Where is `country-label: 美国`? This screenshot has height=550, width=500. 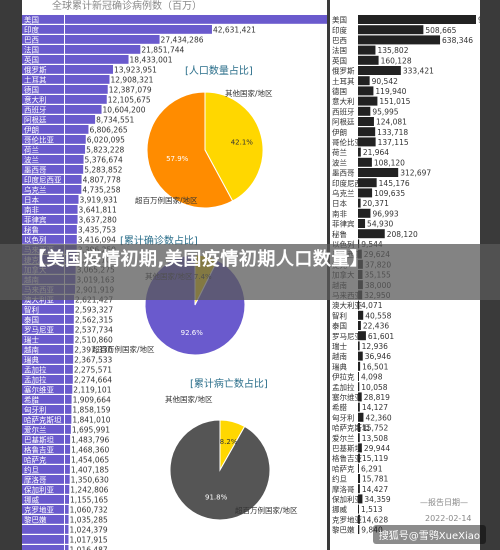 country-label: 美国 is located at coordinates (31, 19).